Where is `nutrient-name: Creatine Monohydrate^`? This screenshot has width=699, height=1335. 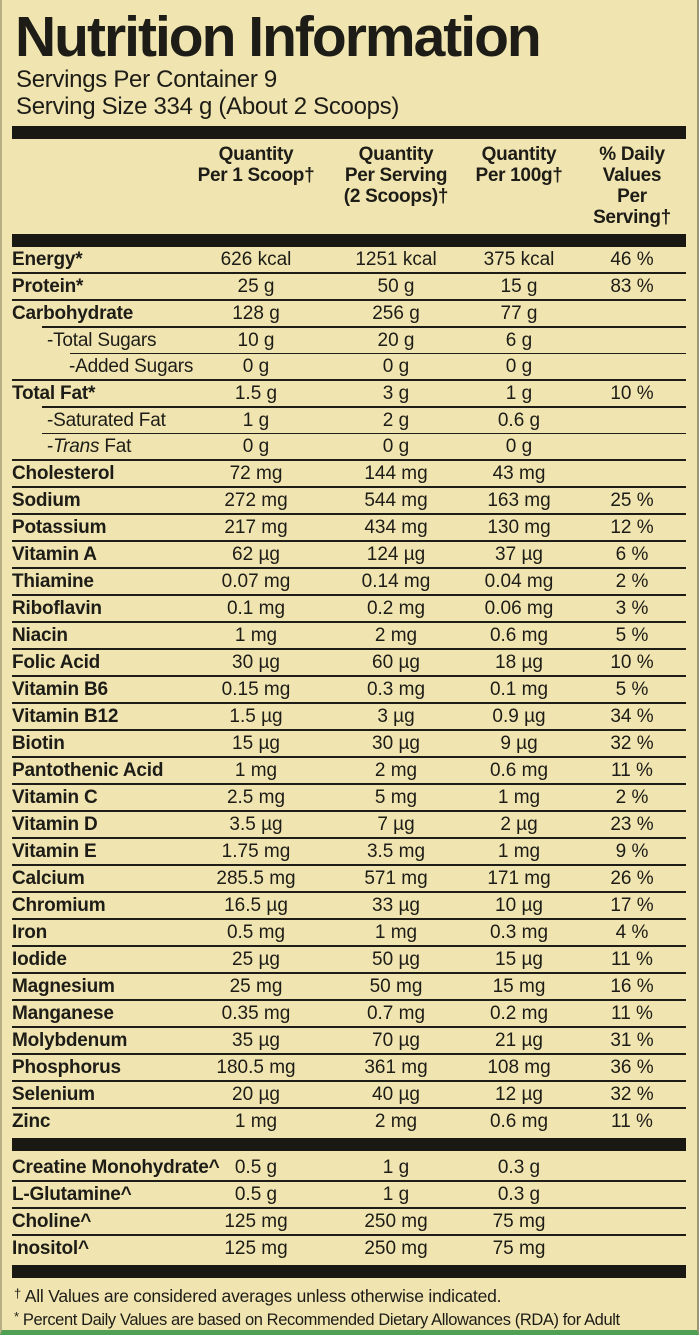 nutrient-name: Creatine Monohydrate^ is located at coordinates (116, 1167).